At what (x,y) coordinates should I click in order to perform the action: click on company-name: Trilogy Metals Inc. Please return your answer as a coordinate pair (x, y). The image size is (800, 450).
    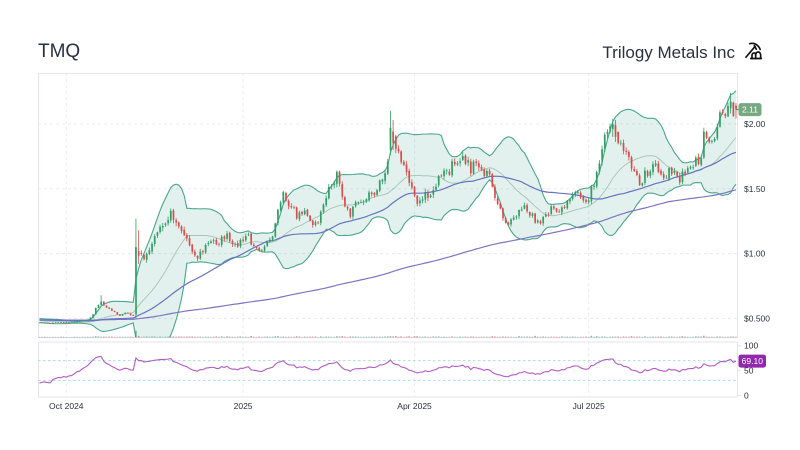
    Looking at the image, I should click on (668, 52).